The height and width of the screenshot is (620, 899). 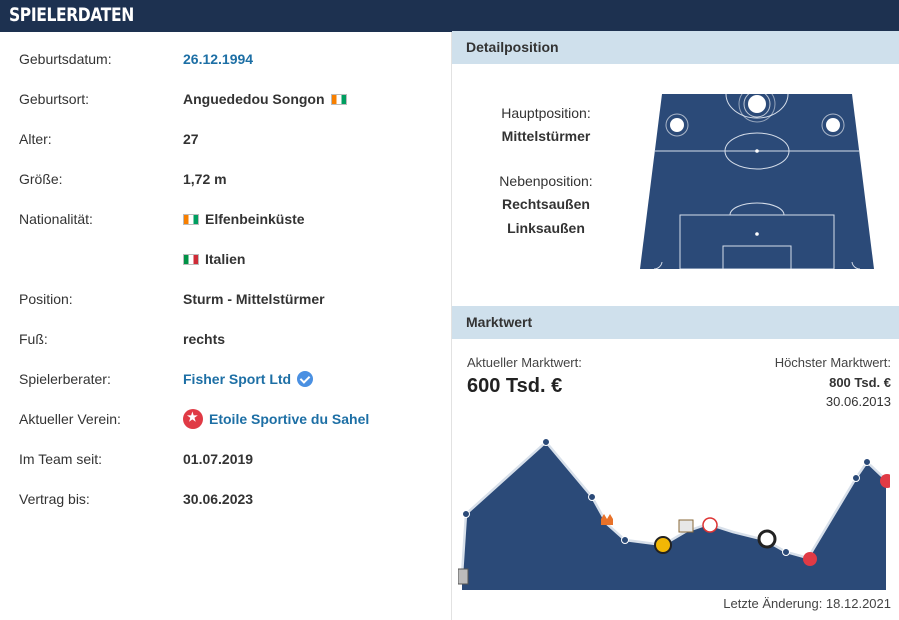 I want to click on market-value-chart, so click(x=674, y=510).